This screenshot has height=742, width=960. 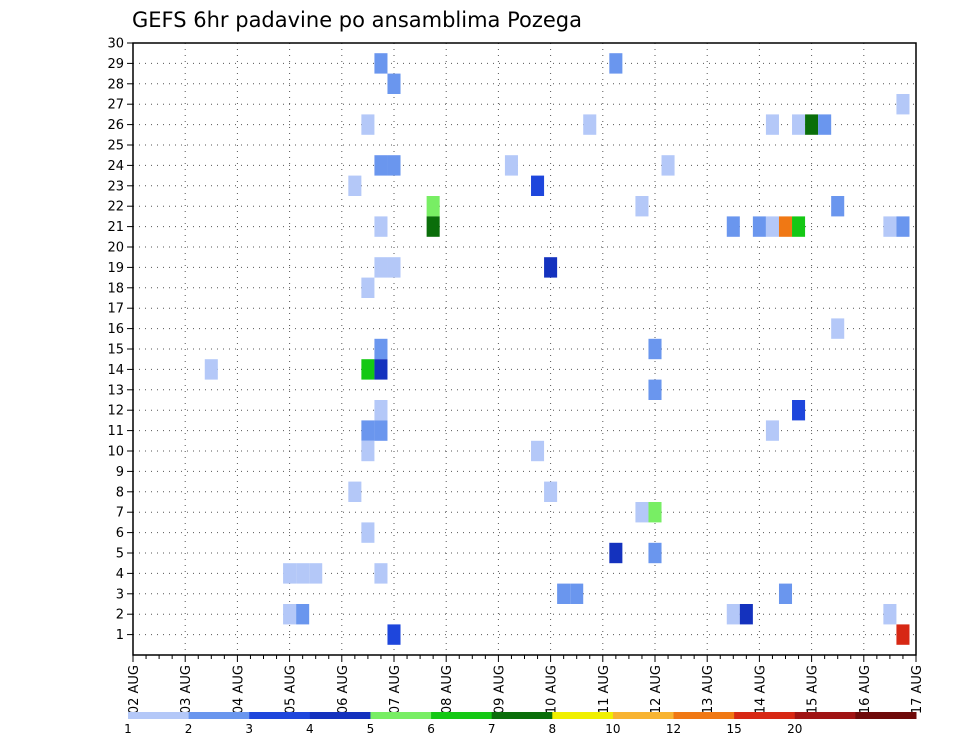 What do you see at coordinates (343, 689) in the screenshot?
I see `x-tick-label: 06 AUG` at bounding box center [343, 689].